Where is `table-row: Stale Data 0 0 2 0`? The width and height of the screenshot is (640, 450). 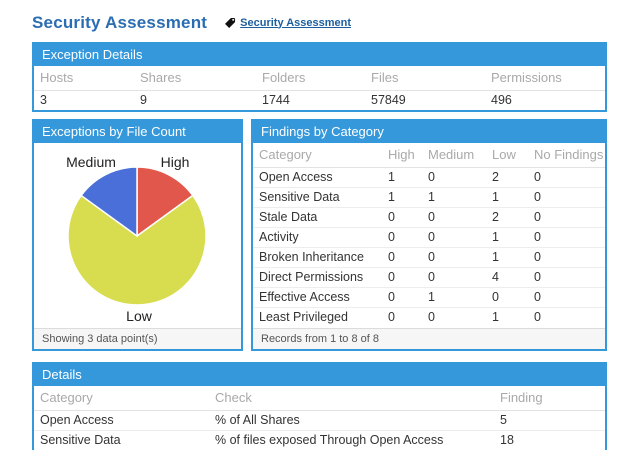
table-row: Stale Data 0 0 2 0 is located at coordinates (429, 217).